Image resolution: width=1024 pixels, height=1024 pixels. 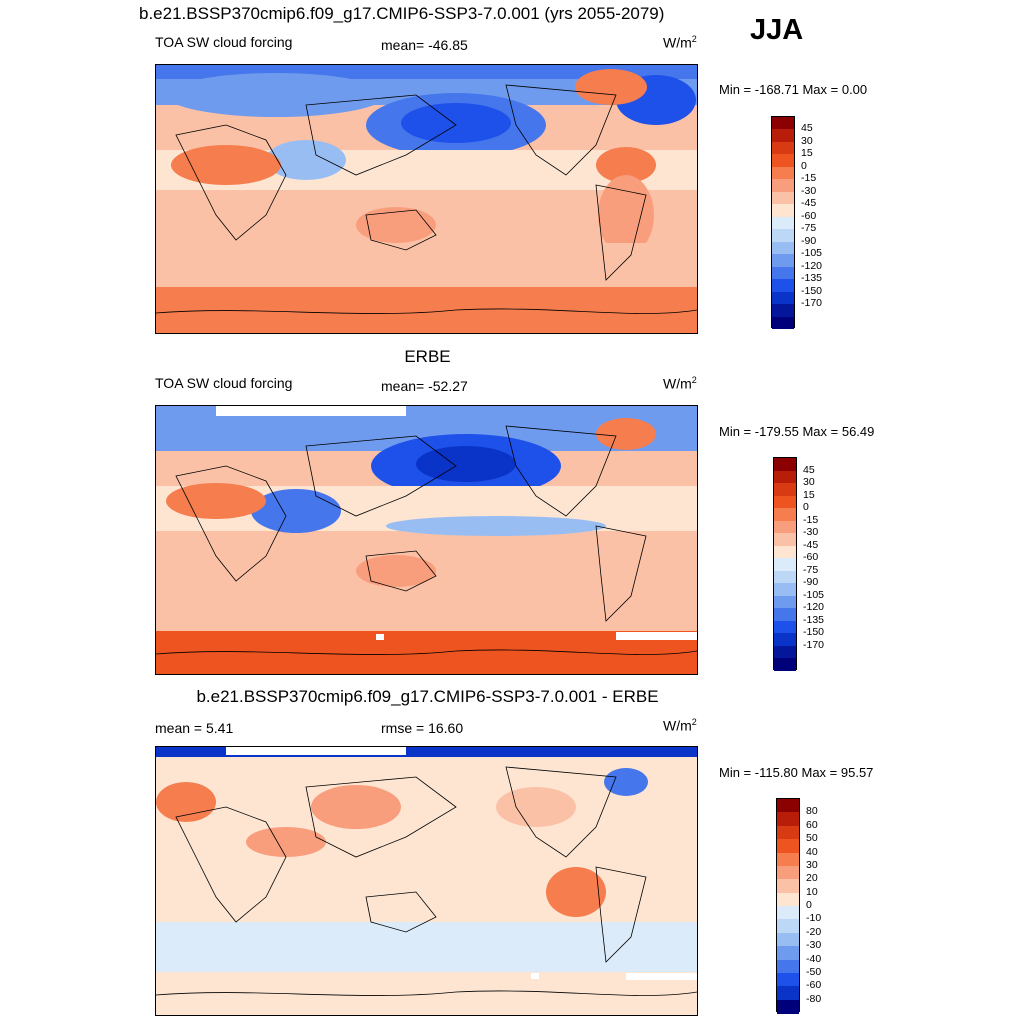 What do you see at coordinates (811, 569) in the screenshot?
I see `panel2-colorbar-label: -75` at bounding box center [811, 569].